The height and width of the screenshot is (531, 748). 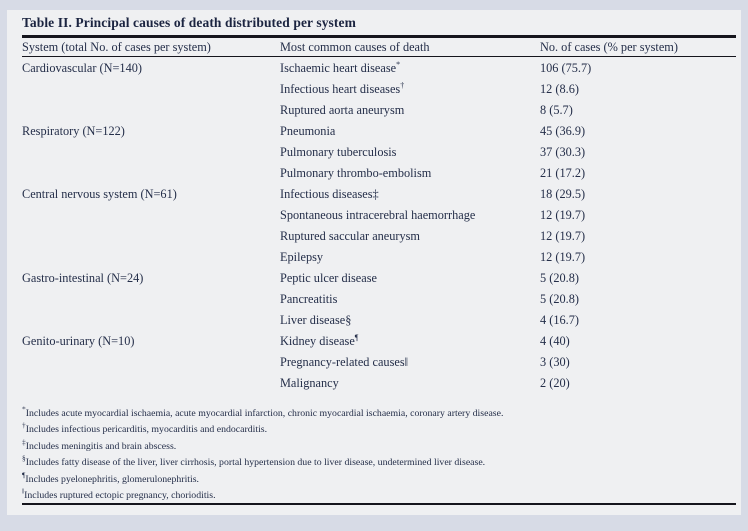 I want to click on cause-cell: Infectious heart diseases†, so click(x=342, y=89).